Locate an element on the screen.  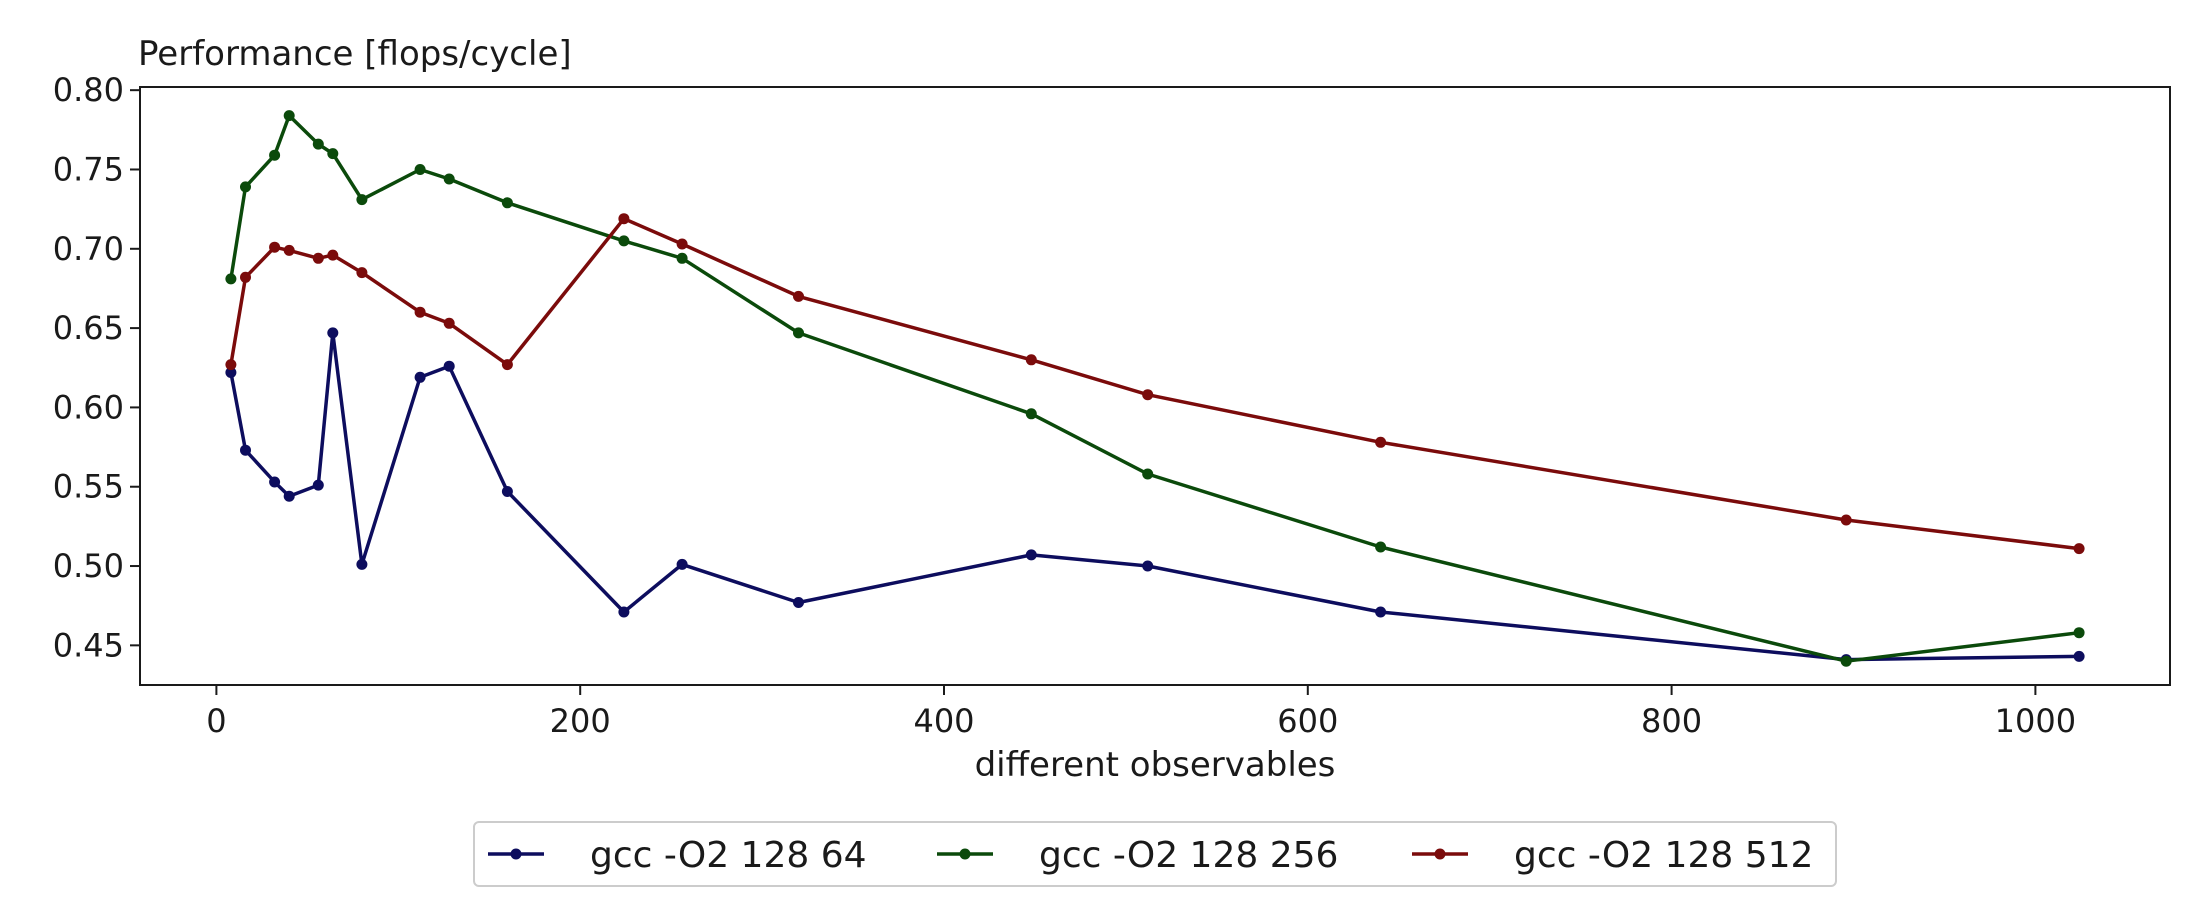
x-tick-label: 800 is located at coordinates (1671, 721).